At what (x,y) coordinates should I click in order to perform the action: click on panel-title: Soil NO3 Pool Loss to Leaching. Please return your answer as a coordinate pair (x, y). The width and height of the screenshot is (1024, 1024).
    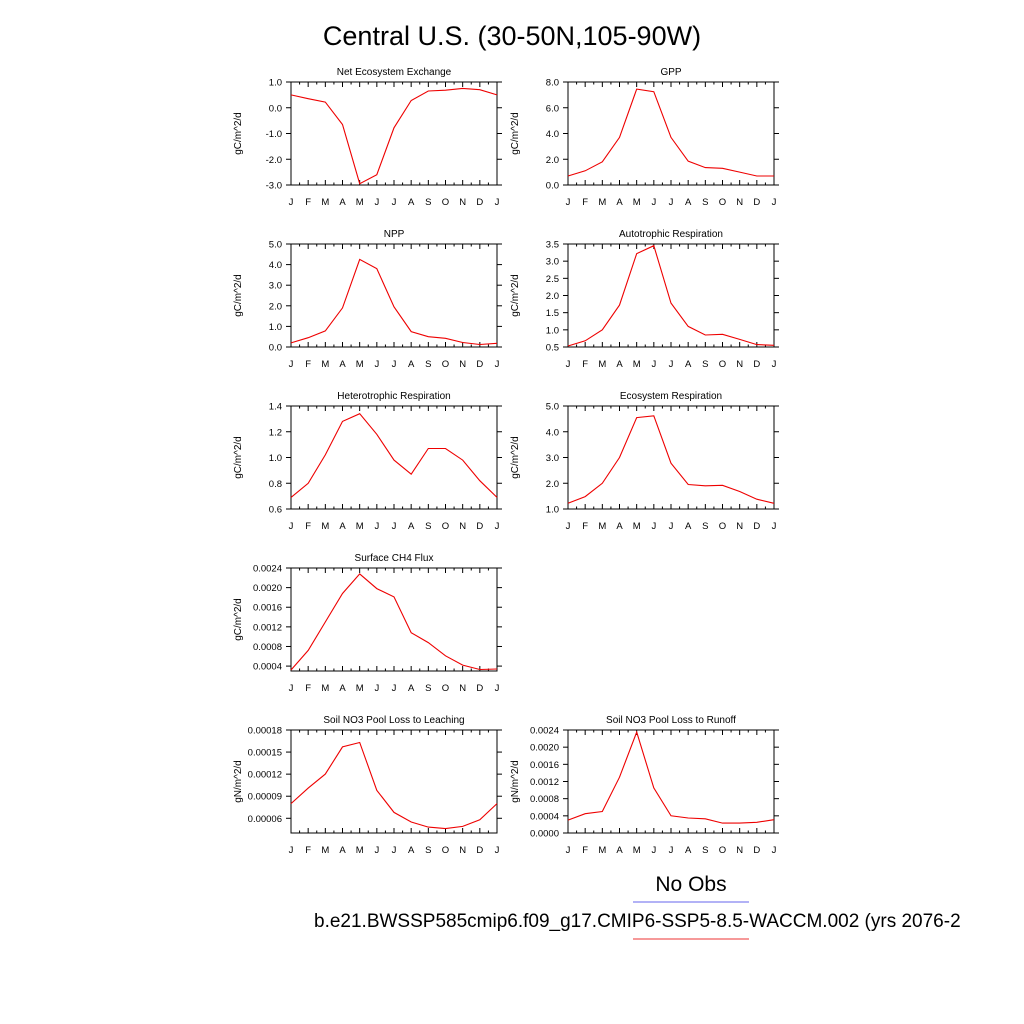
    Looking at the image, I should click on (393, 720).